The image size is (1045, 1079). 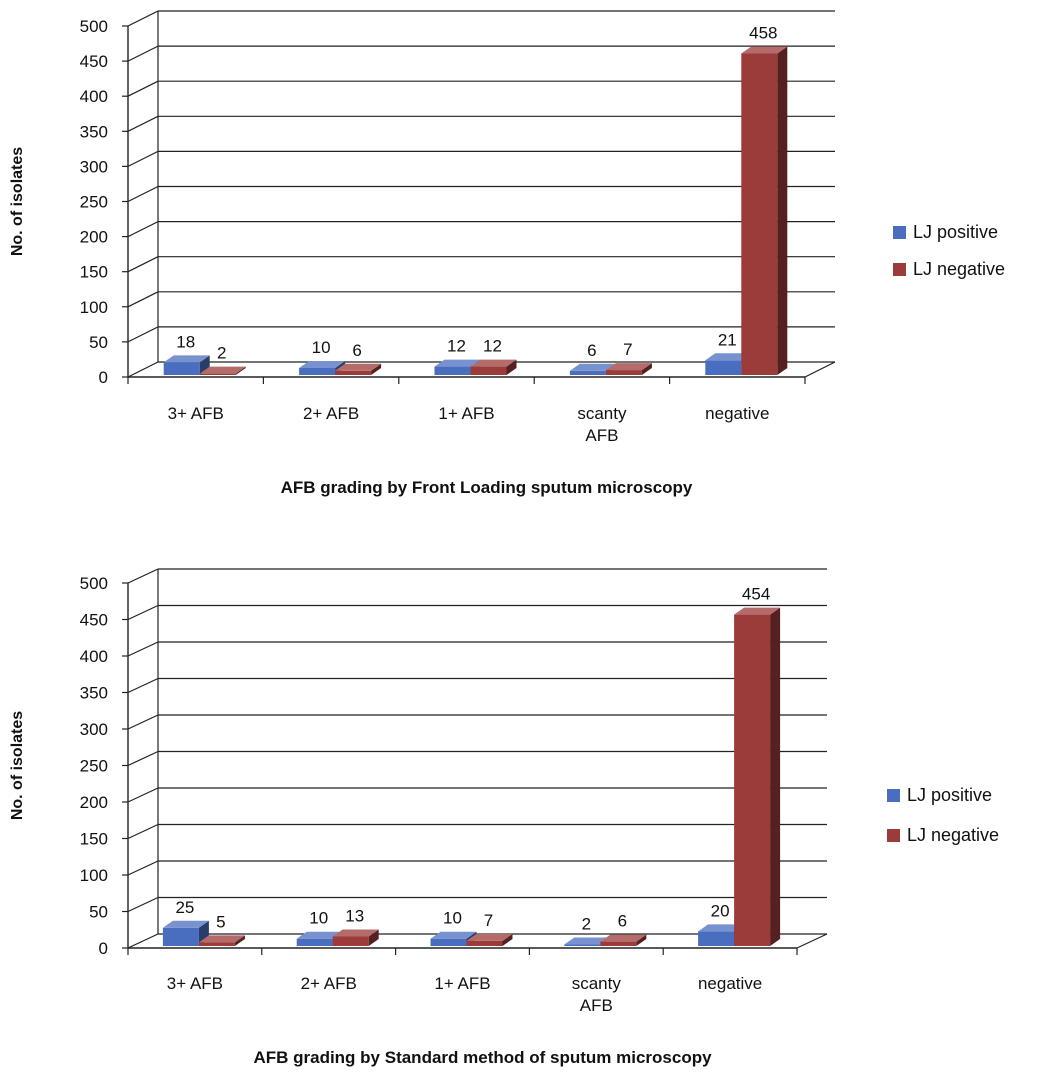 What do you see at coordinates (737, 413) in the screenshot?
I see `x-tick-label: negative` at bounding box center [737, 413].